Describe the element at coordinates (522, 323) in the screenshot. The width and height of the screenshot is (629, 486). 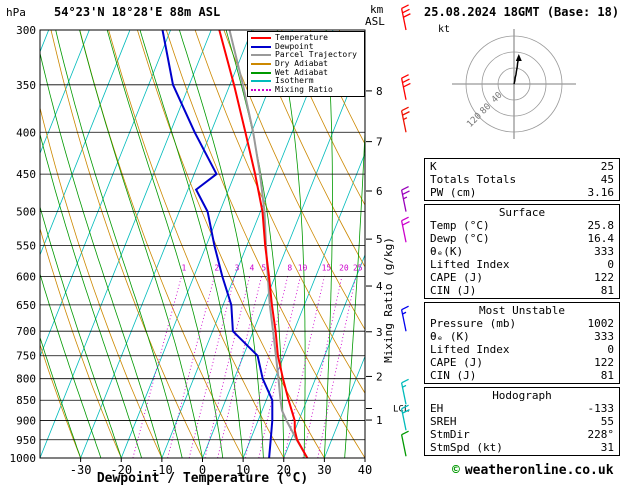
I see `stat-row: Pressure (mb) 1002` at that location.